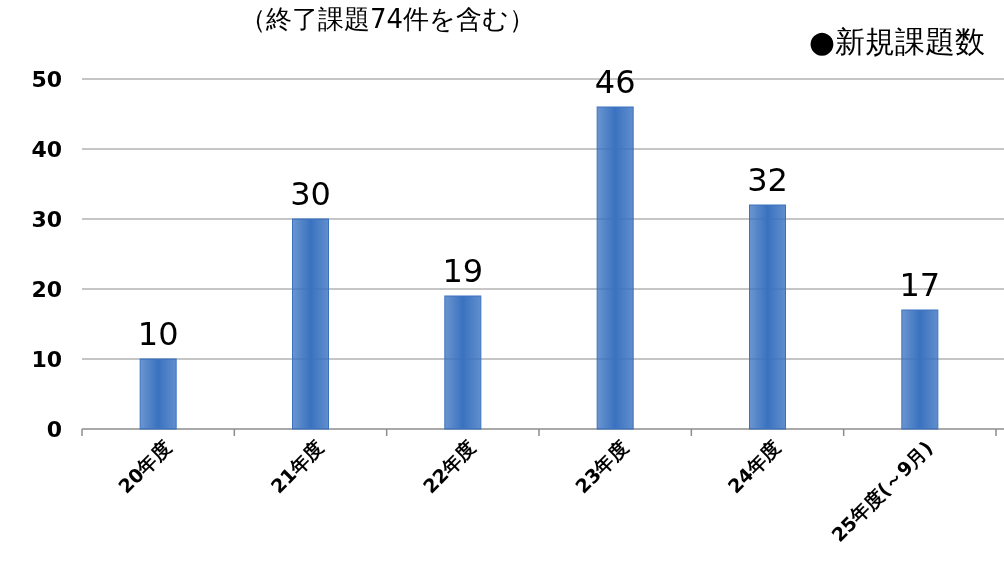  I want to click on x-tick-label: 24年度, so click(754, 467).